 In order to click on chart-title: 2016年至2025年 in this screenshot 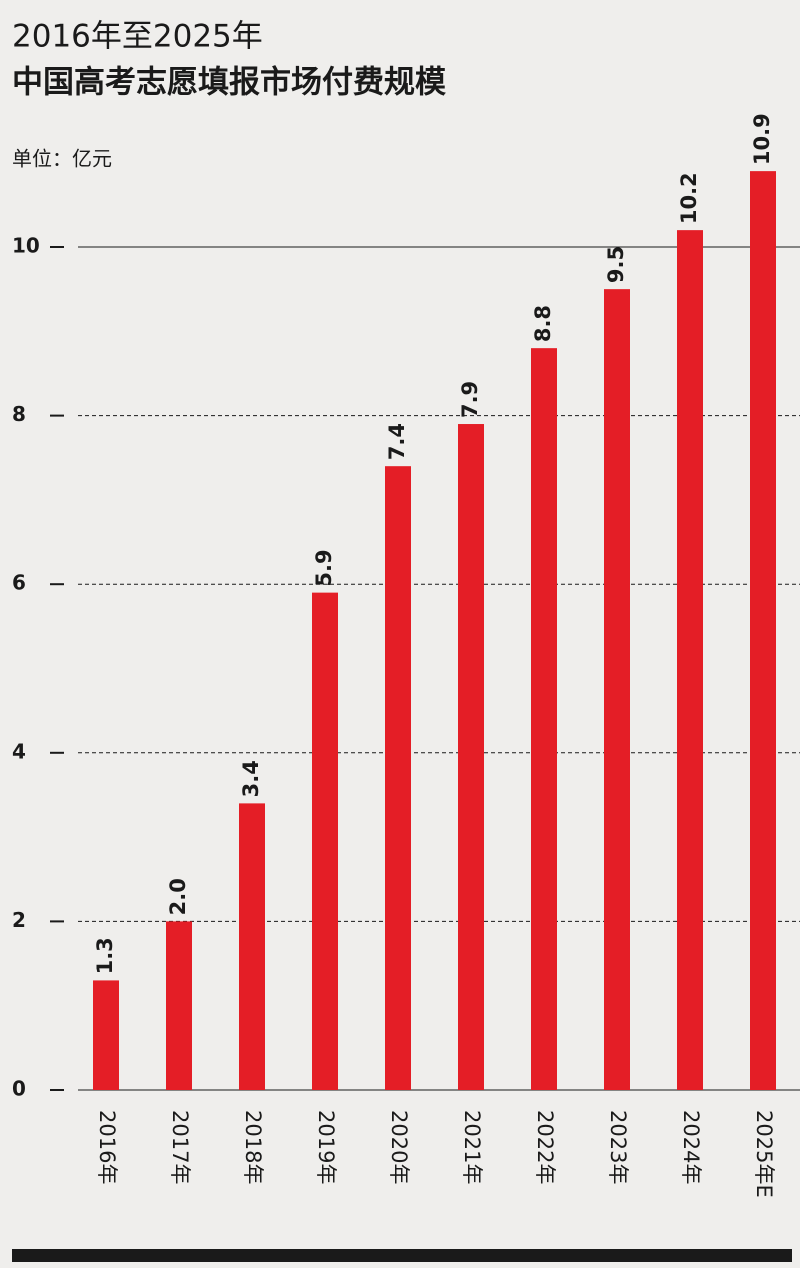, I will do `click(137, 37)`.